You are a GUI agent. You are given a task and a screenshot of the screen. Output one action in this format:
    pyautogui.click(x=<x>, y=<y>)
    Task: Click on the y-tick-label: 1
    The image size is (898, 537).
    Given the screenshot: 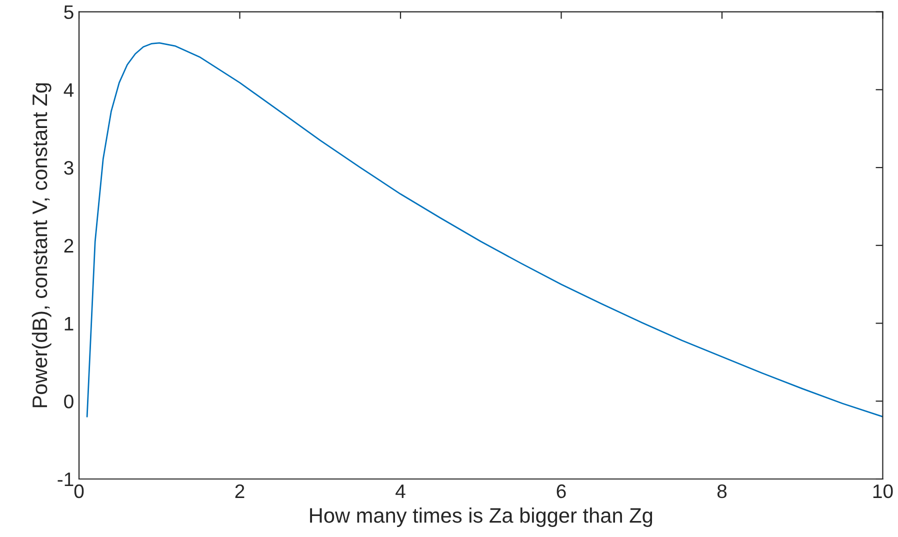 What is the action you would take?
    pyautogui.click(x=69, y=323)
    